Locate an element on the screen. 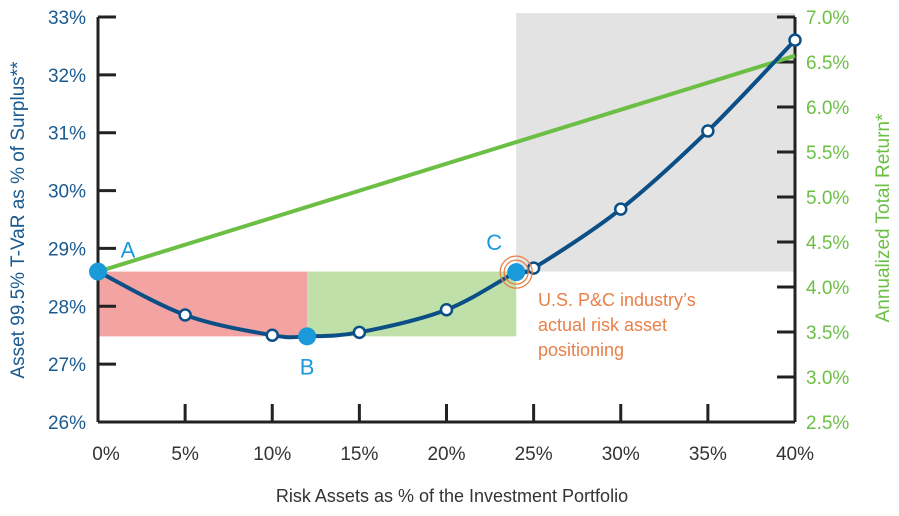 The height and width of the screenshot is (516, 899). right-tick-label: 5.5% is located at coordinates (827, 153).